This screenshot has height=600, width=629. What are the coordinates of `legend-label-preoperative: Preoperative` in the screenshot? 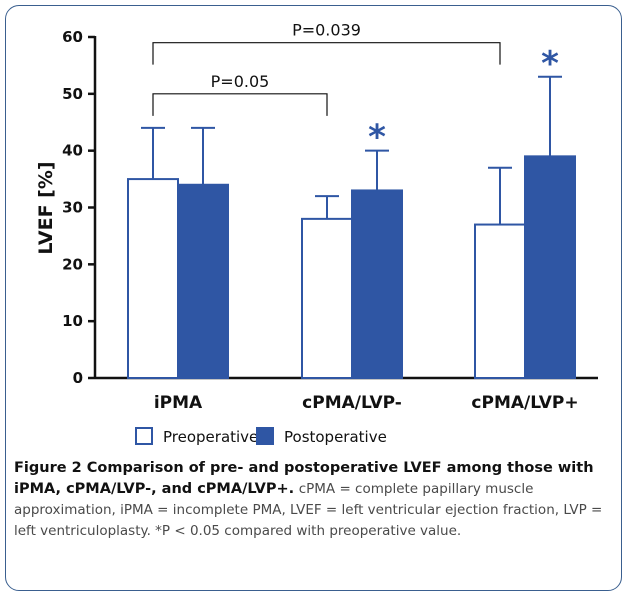 It's located at (210, 437).